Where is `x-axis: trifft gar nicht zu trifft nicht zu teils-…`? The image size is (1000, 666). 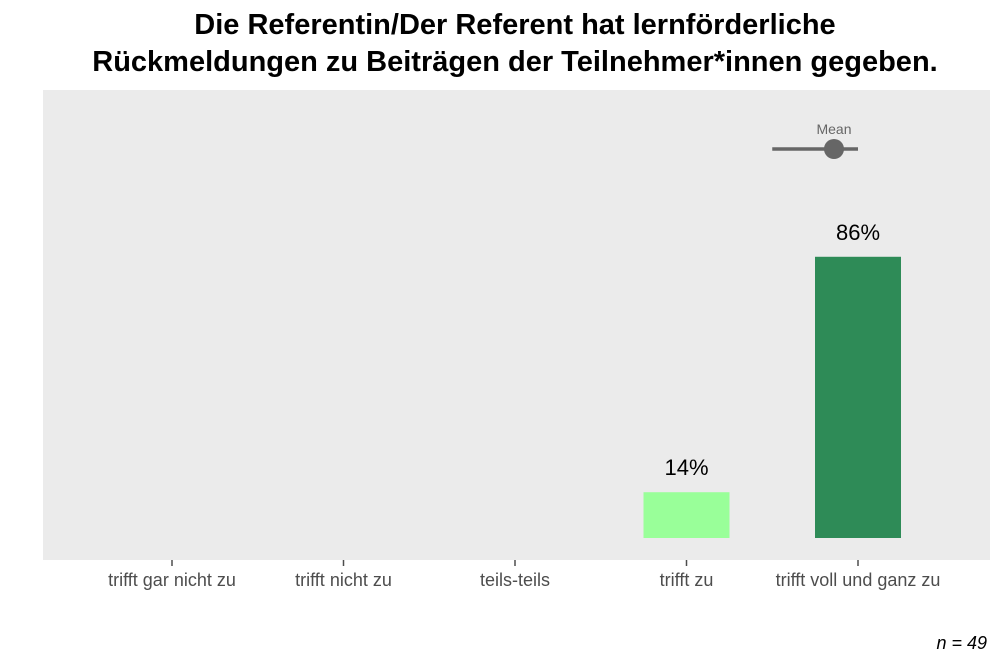 x-axis: trifft gar nicht zu trifft nicht zu teils-… is located at coordinates (524, 575).